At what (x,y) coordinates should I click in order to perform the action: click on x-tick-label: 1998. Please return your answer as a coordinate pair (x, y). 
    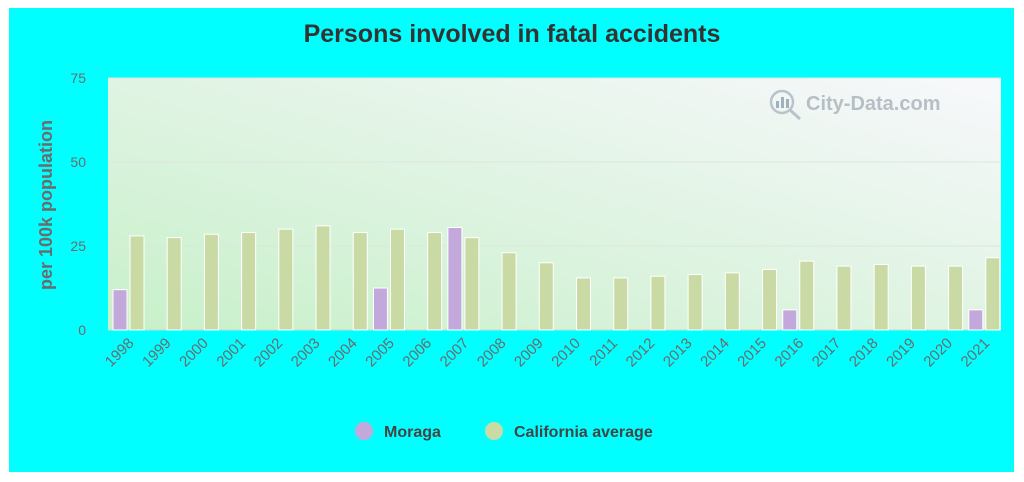
    Looking at the image, I should click on (120, 353).